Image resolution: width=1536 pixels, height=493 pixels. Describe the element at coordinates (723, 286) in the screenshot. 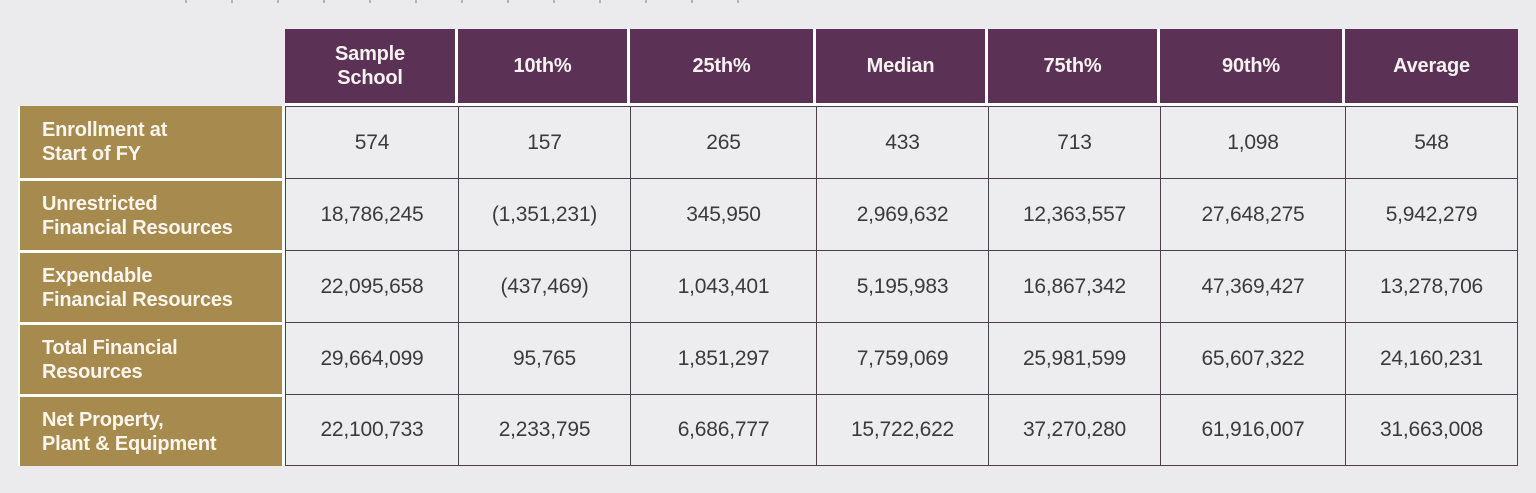

I see `table-cell: 1,043,401` at that location.